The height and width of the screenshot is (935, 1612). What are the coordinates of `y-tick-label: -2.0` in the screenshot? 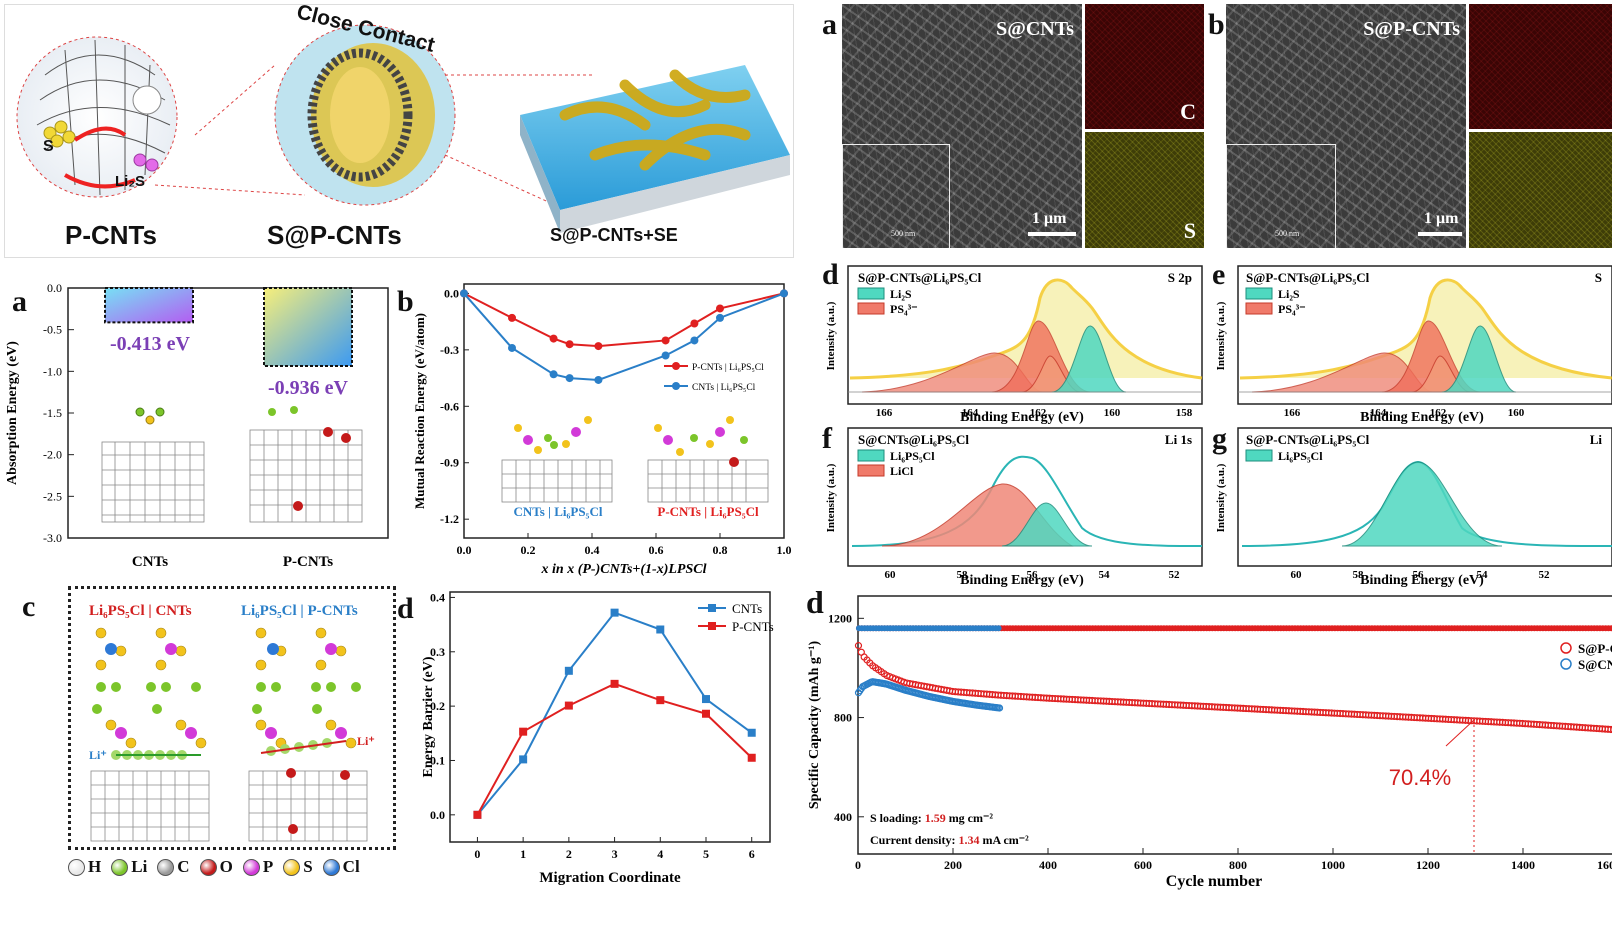 It's located at (52, 455).